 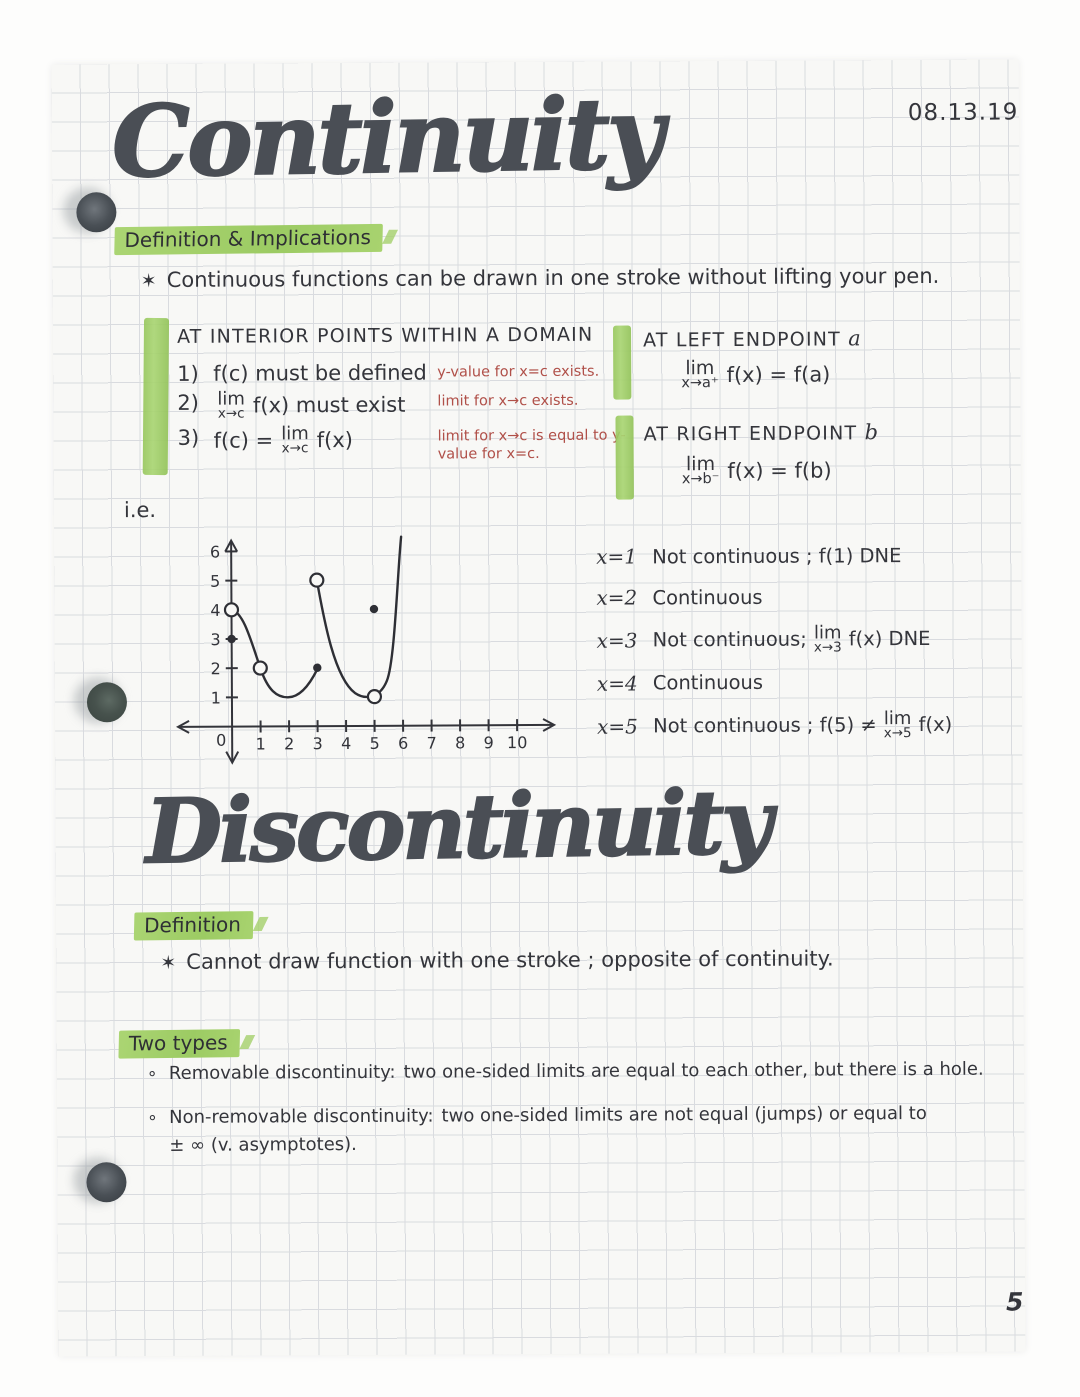 I want to click on example-row: x=2 Continuous, so click(x=679, y=597).